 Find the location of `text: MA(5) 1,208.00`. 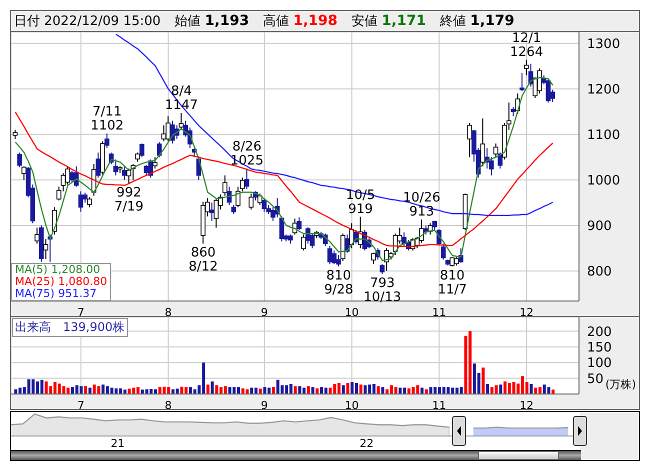

text: MA(5) 1,208.00 is located at coordinates (58, 269).